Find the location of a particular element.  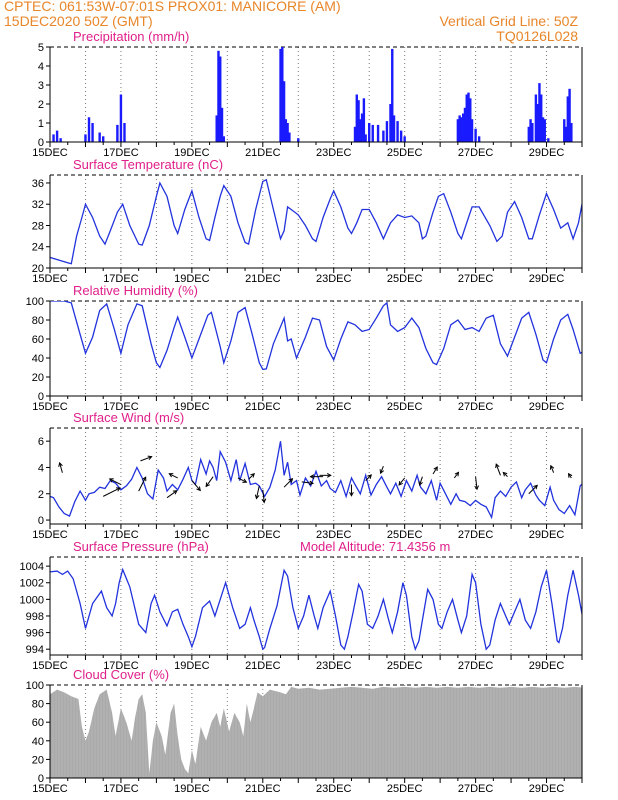

y-tick-label: 5 is located at coordinates (41, 48).